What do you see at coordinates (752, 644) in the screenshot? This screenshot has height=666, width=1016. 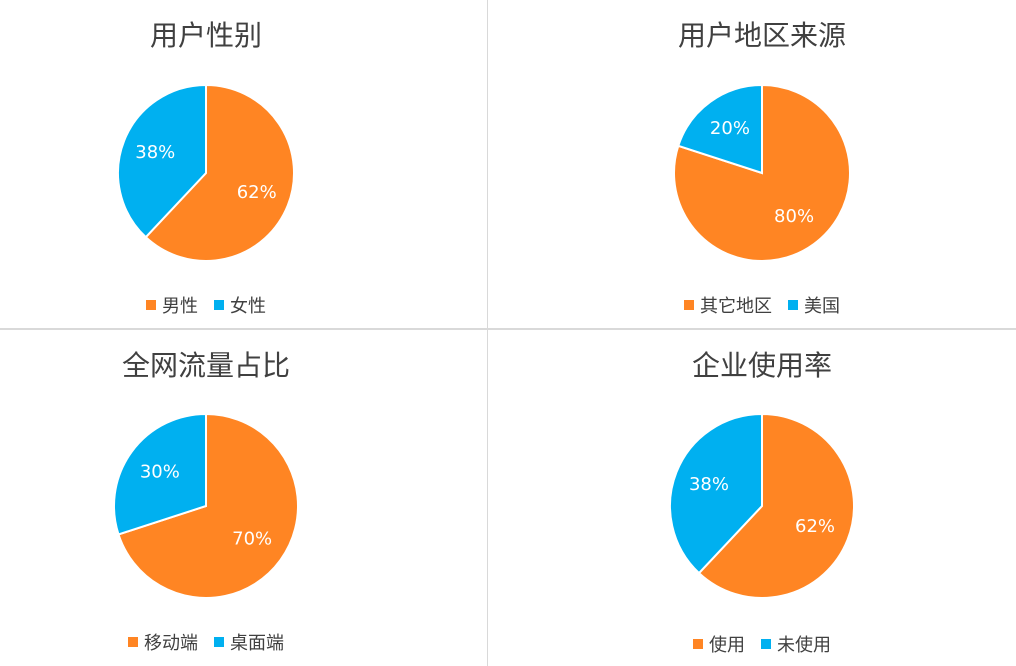 I see `chart-legend: 使用 未使用` at bounding box center [752, 644].